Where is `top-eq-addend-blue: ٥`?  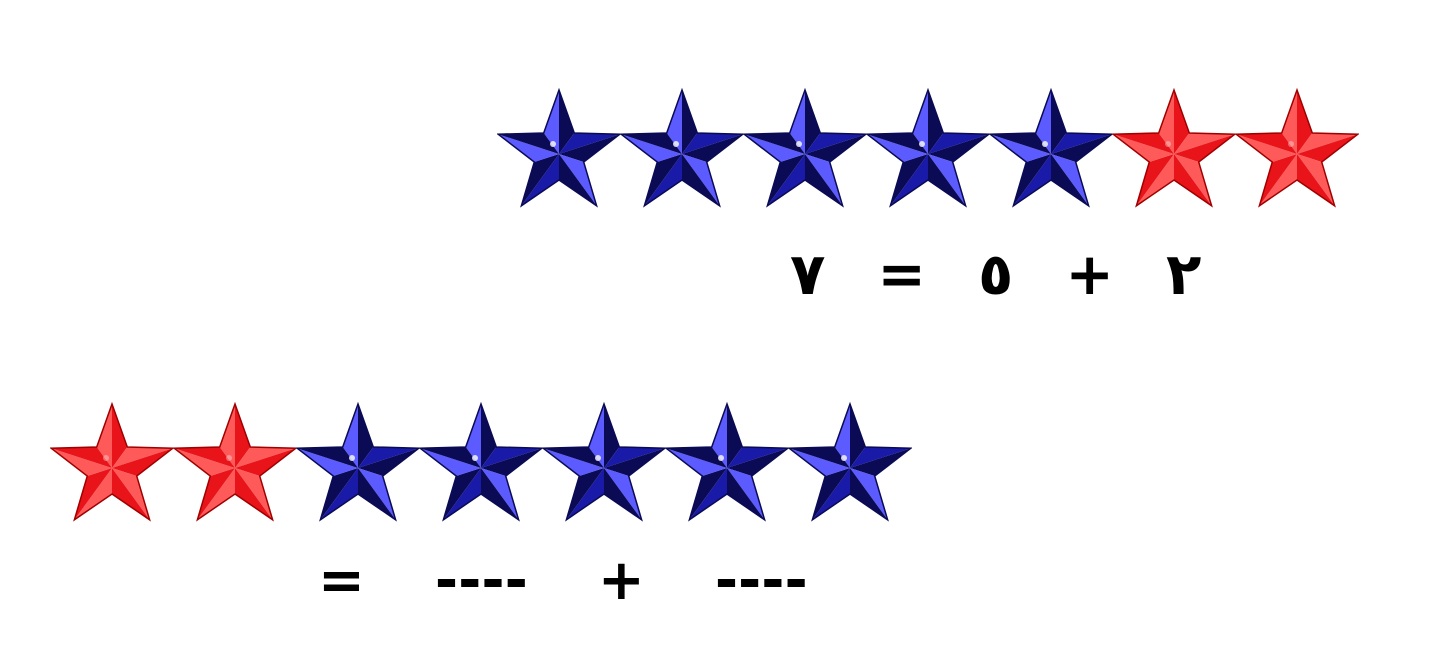
top-eq-addend-blue: ٥ is located at coordinates (996, 274).